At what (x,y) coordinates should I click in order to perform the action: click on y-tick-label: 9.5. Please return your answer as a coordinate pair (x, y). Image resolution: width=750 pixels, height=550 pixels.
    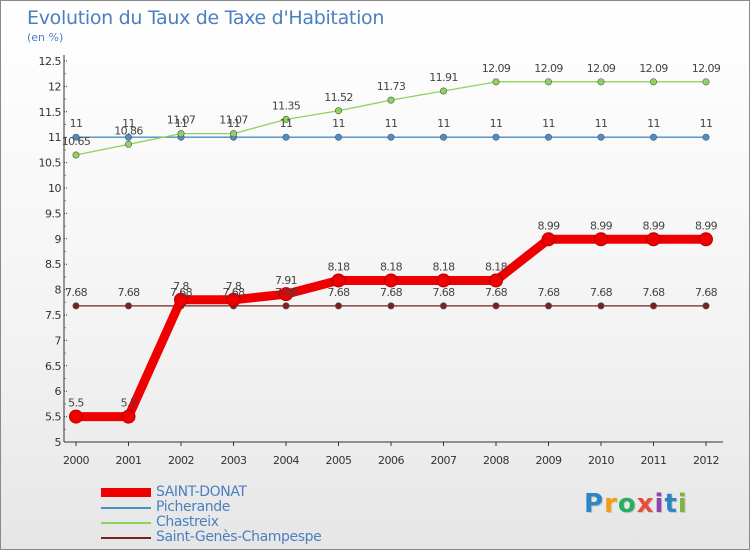
    Looking at the image, I should click on (53, 213).